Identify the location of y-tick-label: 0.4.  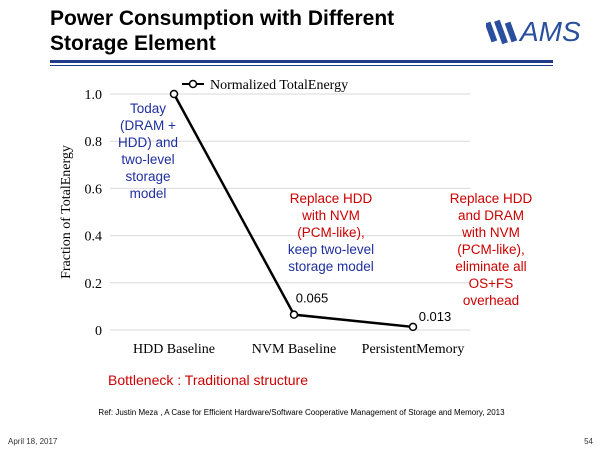
(94, 237).